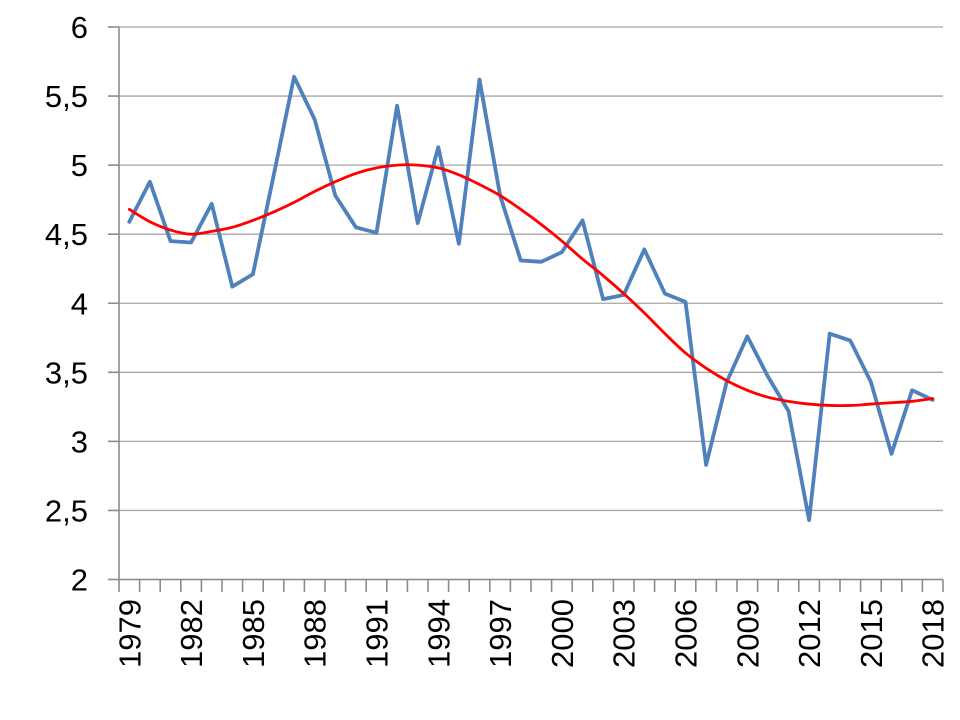 The image size is (960, 720). I want to click on x-tick-label: 2009, so click(747, 633).